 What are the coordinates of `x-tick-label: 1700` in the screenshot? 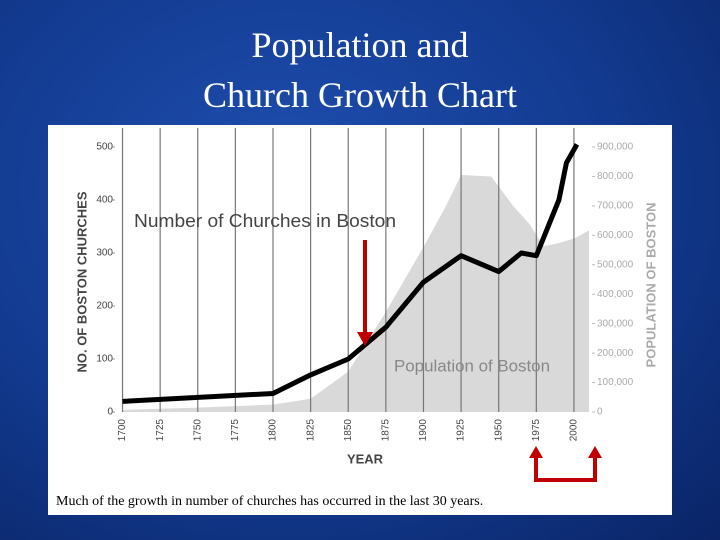 It's located at (122, 430).